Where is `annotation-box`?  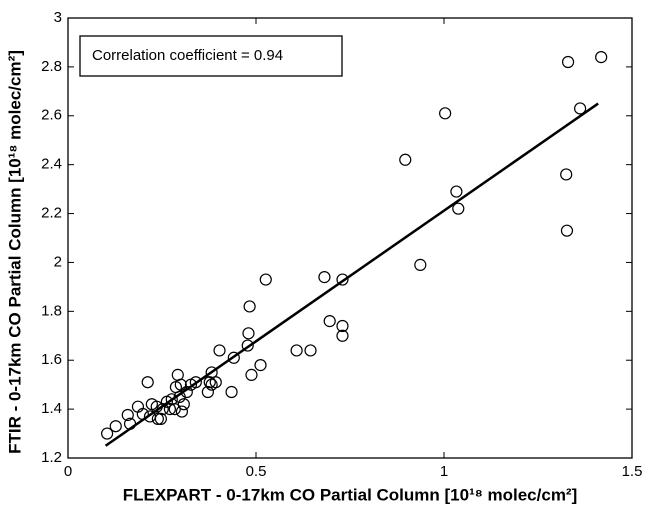
annotation-box is located at coordinates (211, 56).